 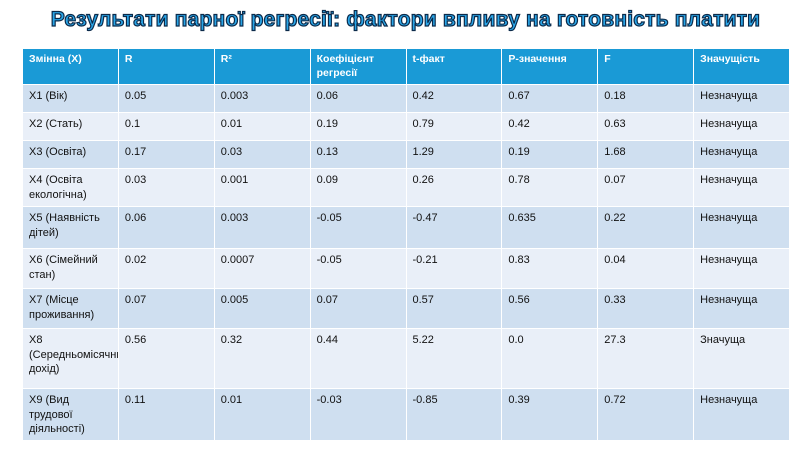 What do you see at coordinates (646, 99) in the screenshot?
I see `value-cell: 0.18` at bounding box center [646, 99].